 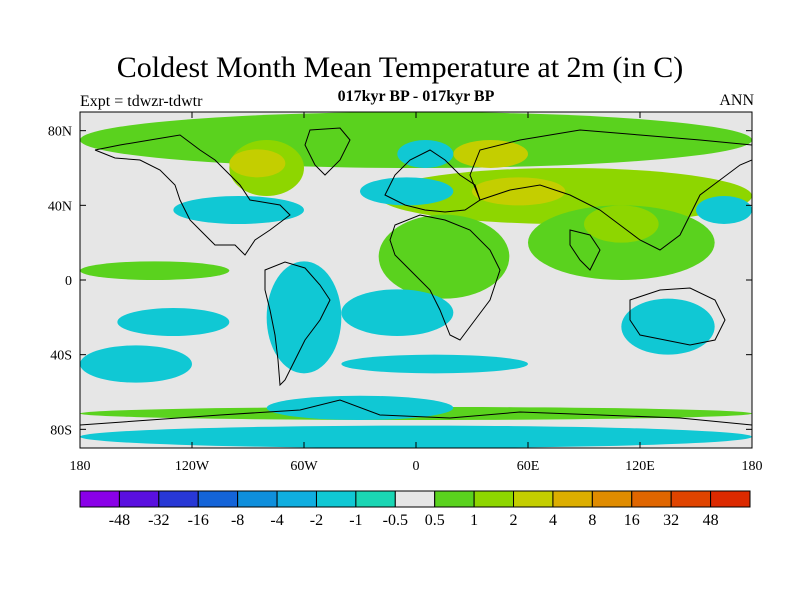 What do you see at coordinates (585, 250) in the screenshot?
I see `coastline-india` at bounding box center [585, 250].